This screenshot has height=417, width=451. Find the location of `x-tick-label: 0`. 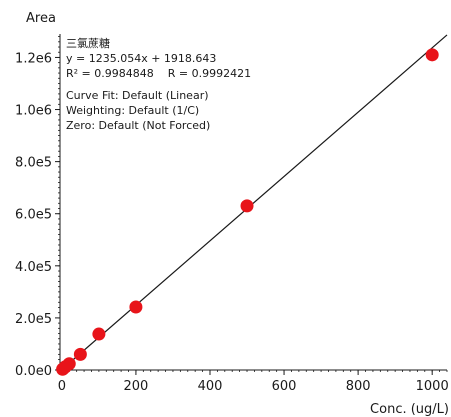

x-tick-label: 0 is located at coordinates (62, 386).